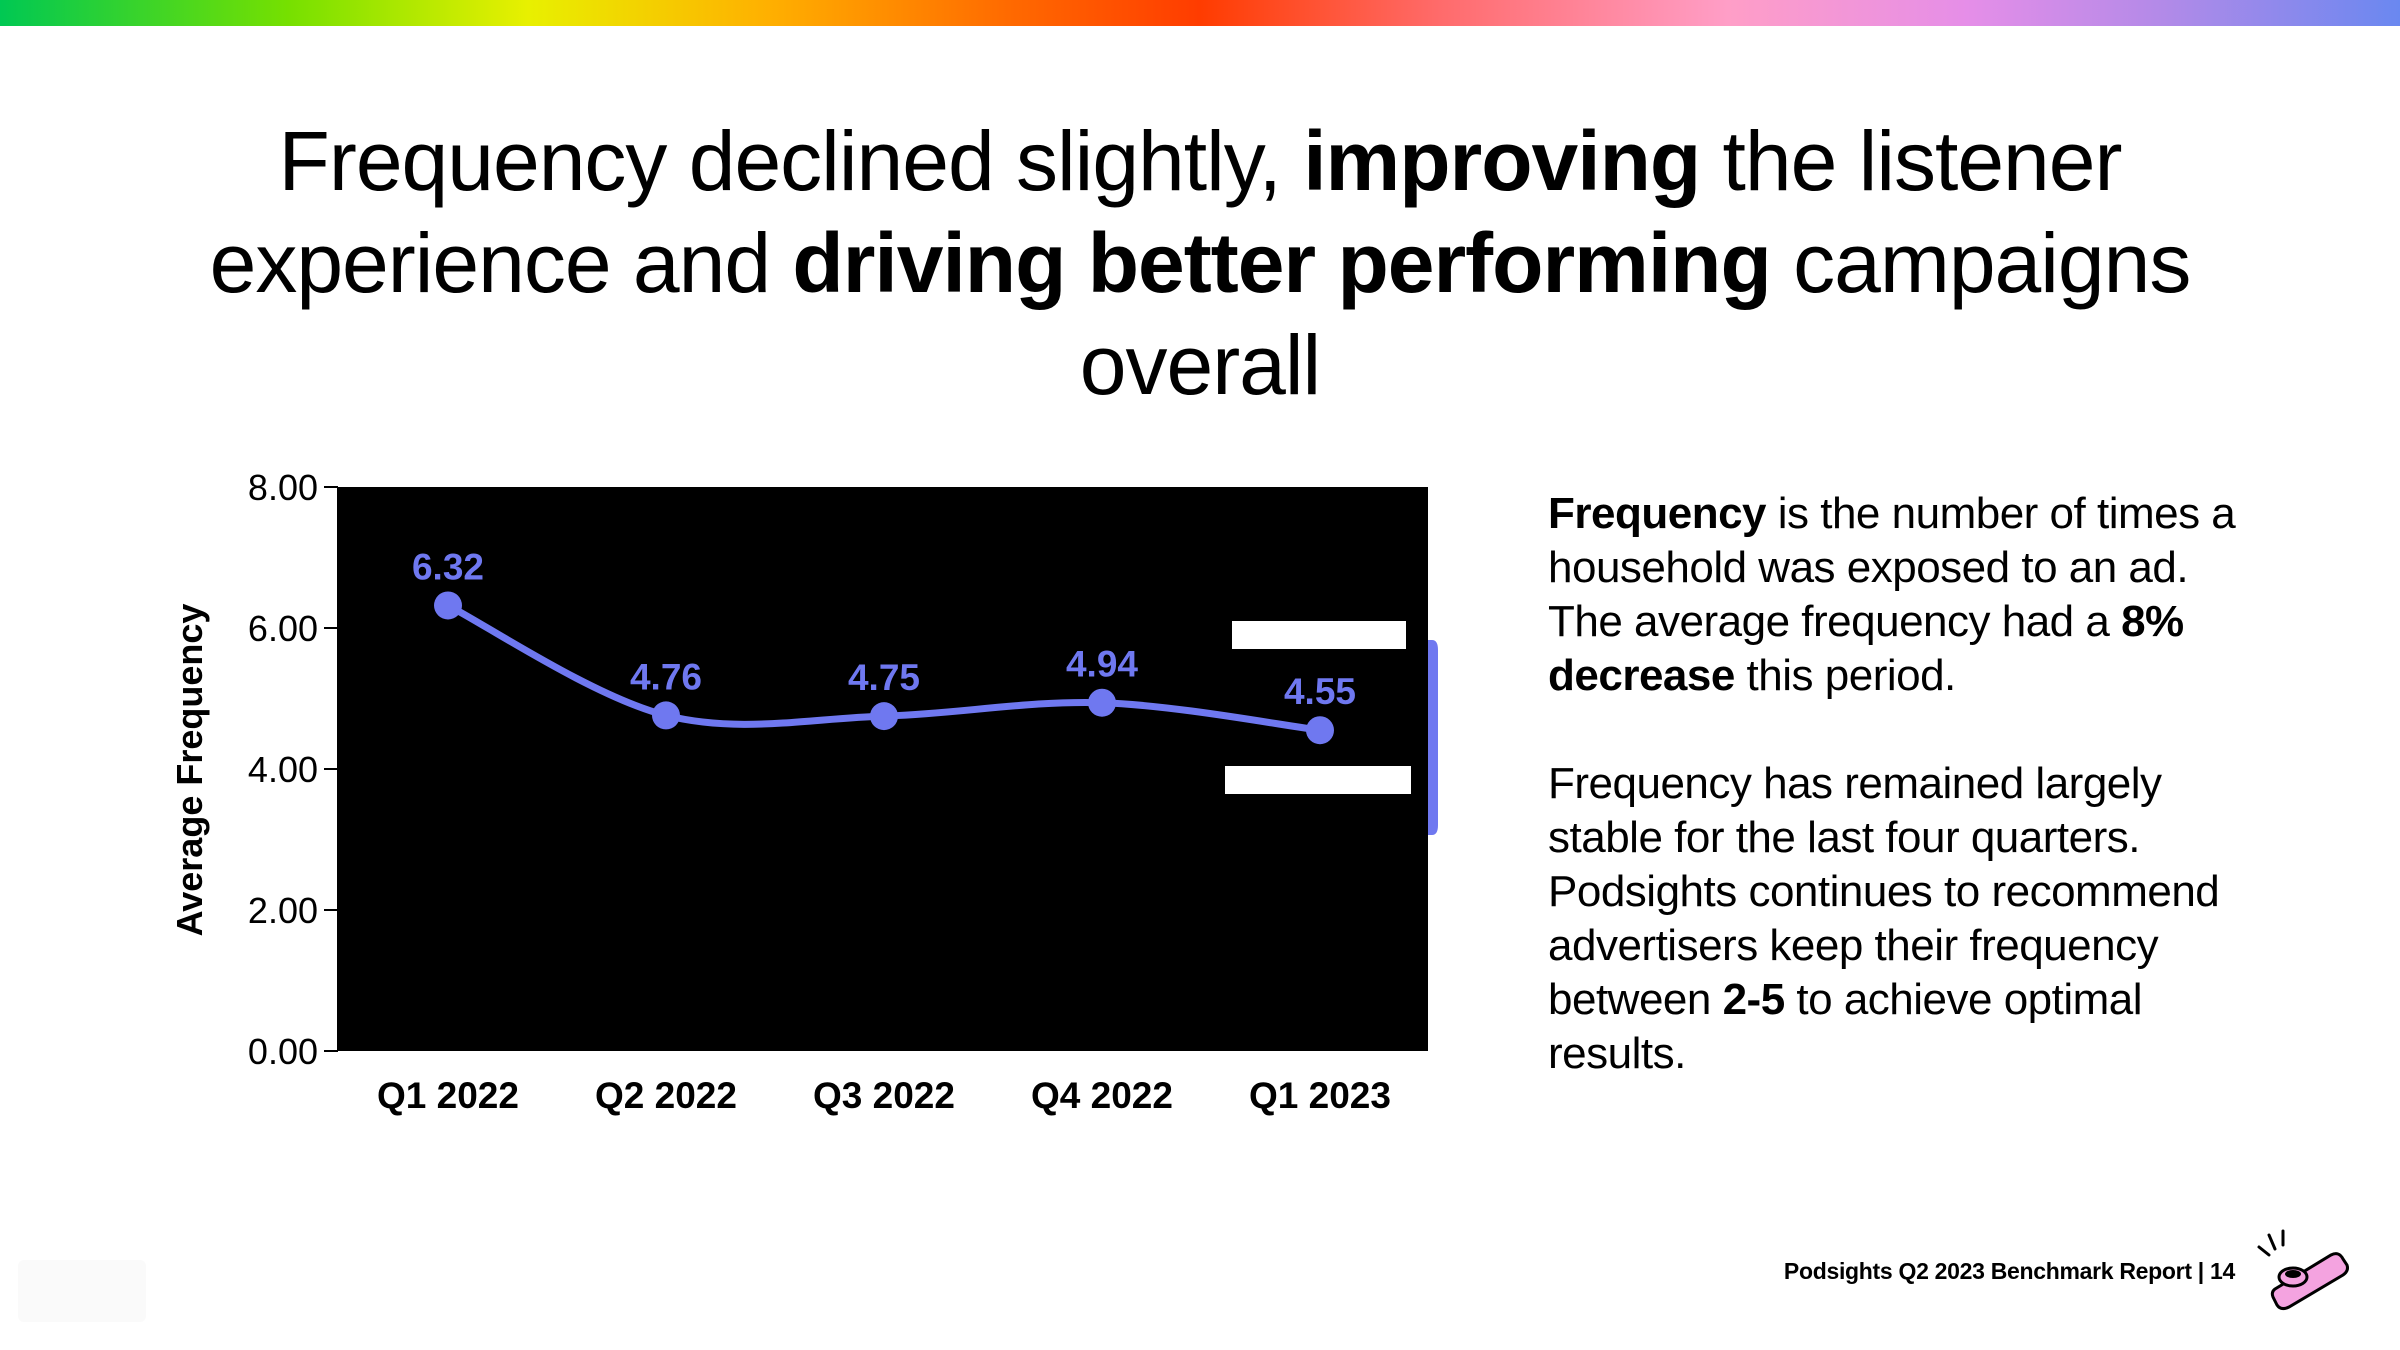 Image resolution: width=2400 pixels, height=1350 pixels. What do you see at coordinates (1320, 1095) in the screenshot?
I see `x-tick-label: Q1 2023` at bounding box center [1320, 1095].